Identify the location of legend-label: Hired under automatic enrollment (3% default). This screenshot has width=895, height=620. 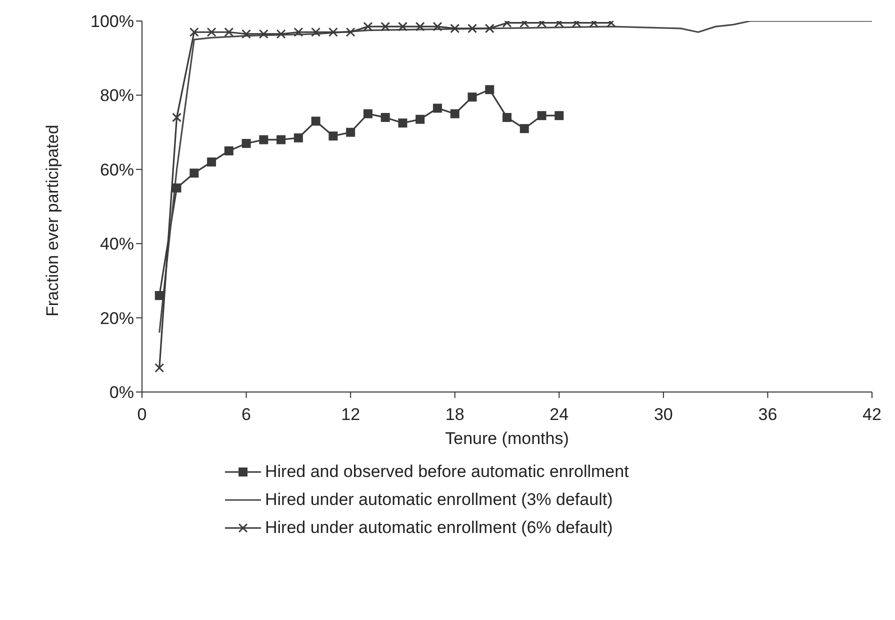
(439, 500).